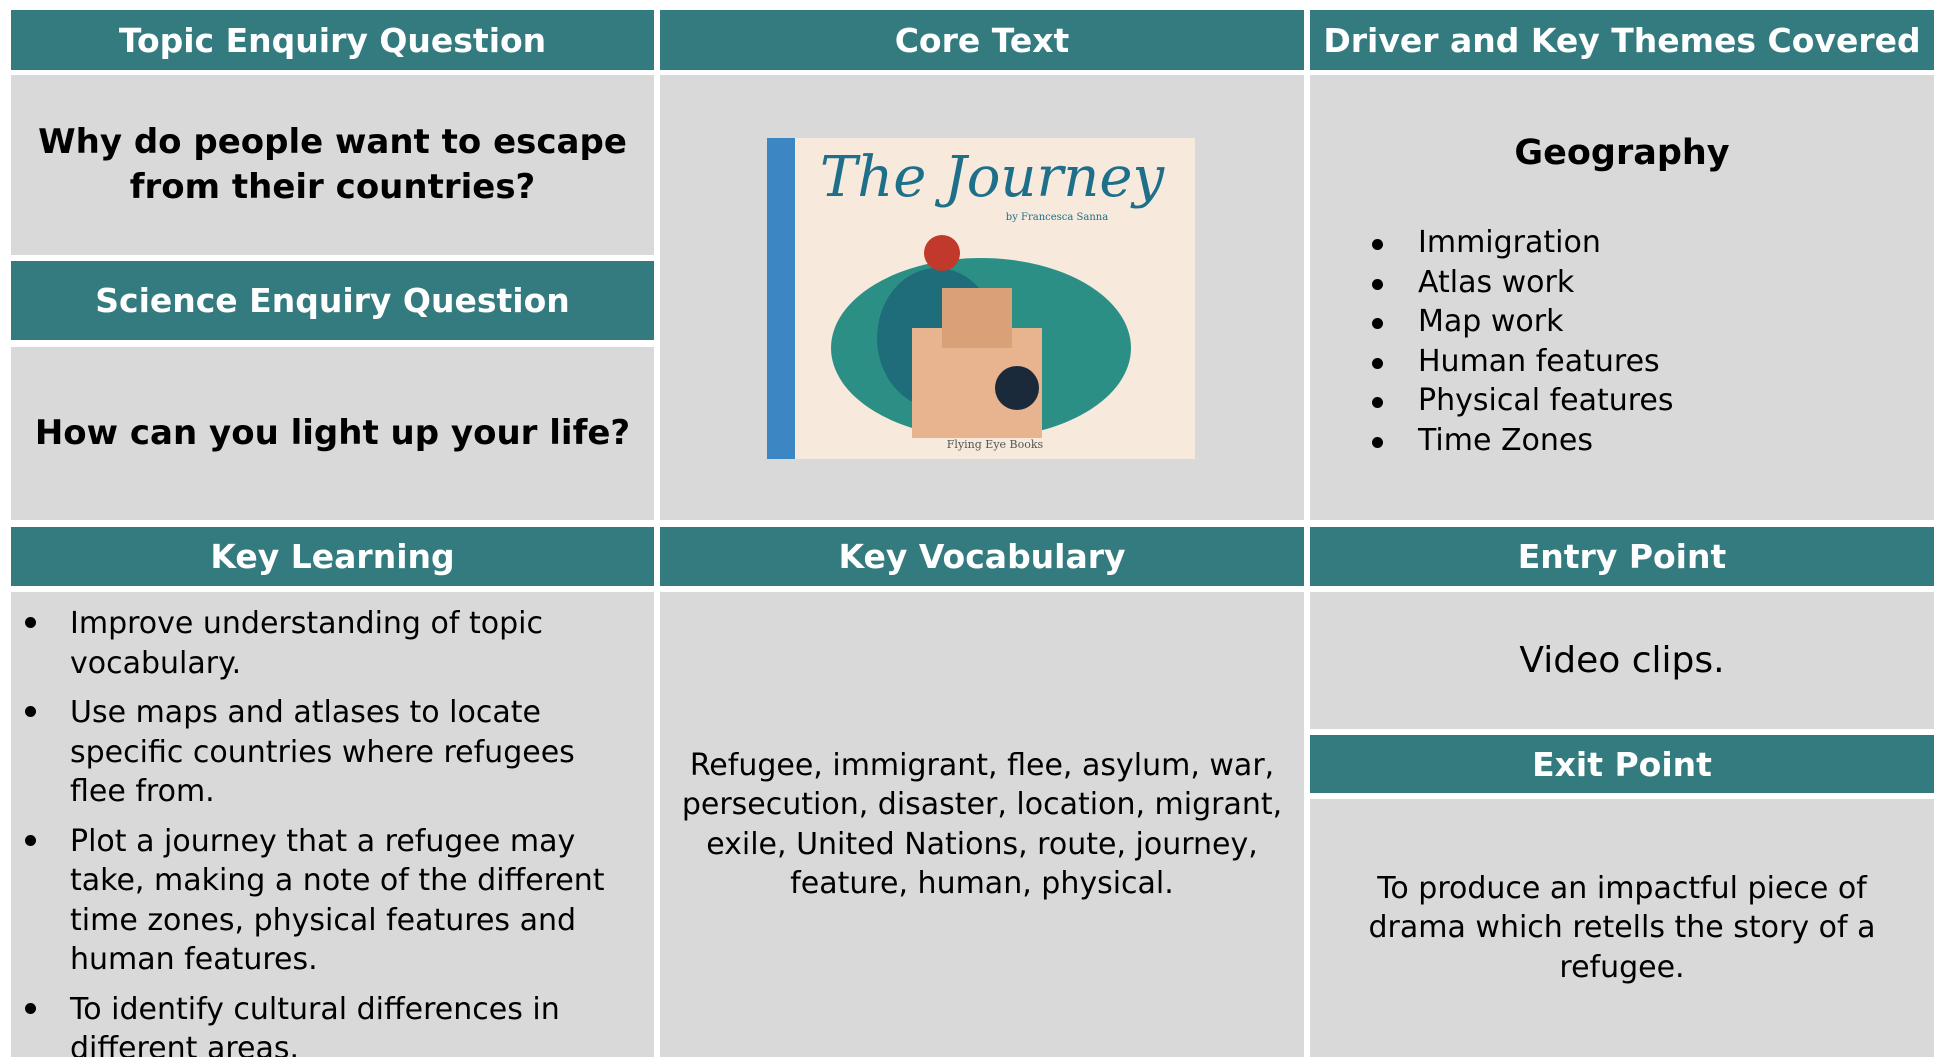  Describe the element at coordinates (1057, 217) in the screenshot. I see `book-author: by Francesca Sanna` at that location.